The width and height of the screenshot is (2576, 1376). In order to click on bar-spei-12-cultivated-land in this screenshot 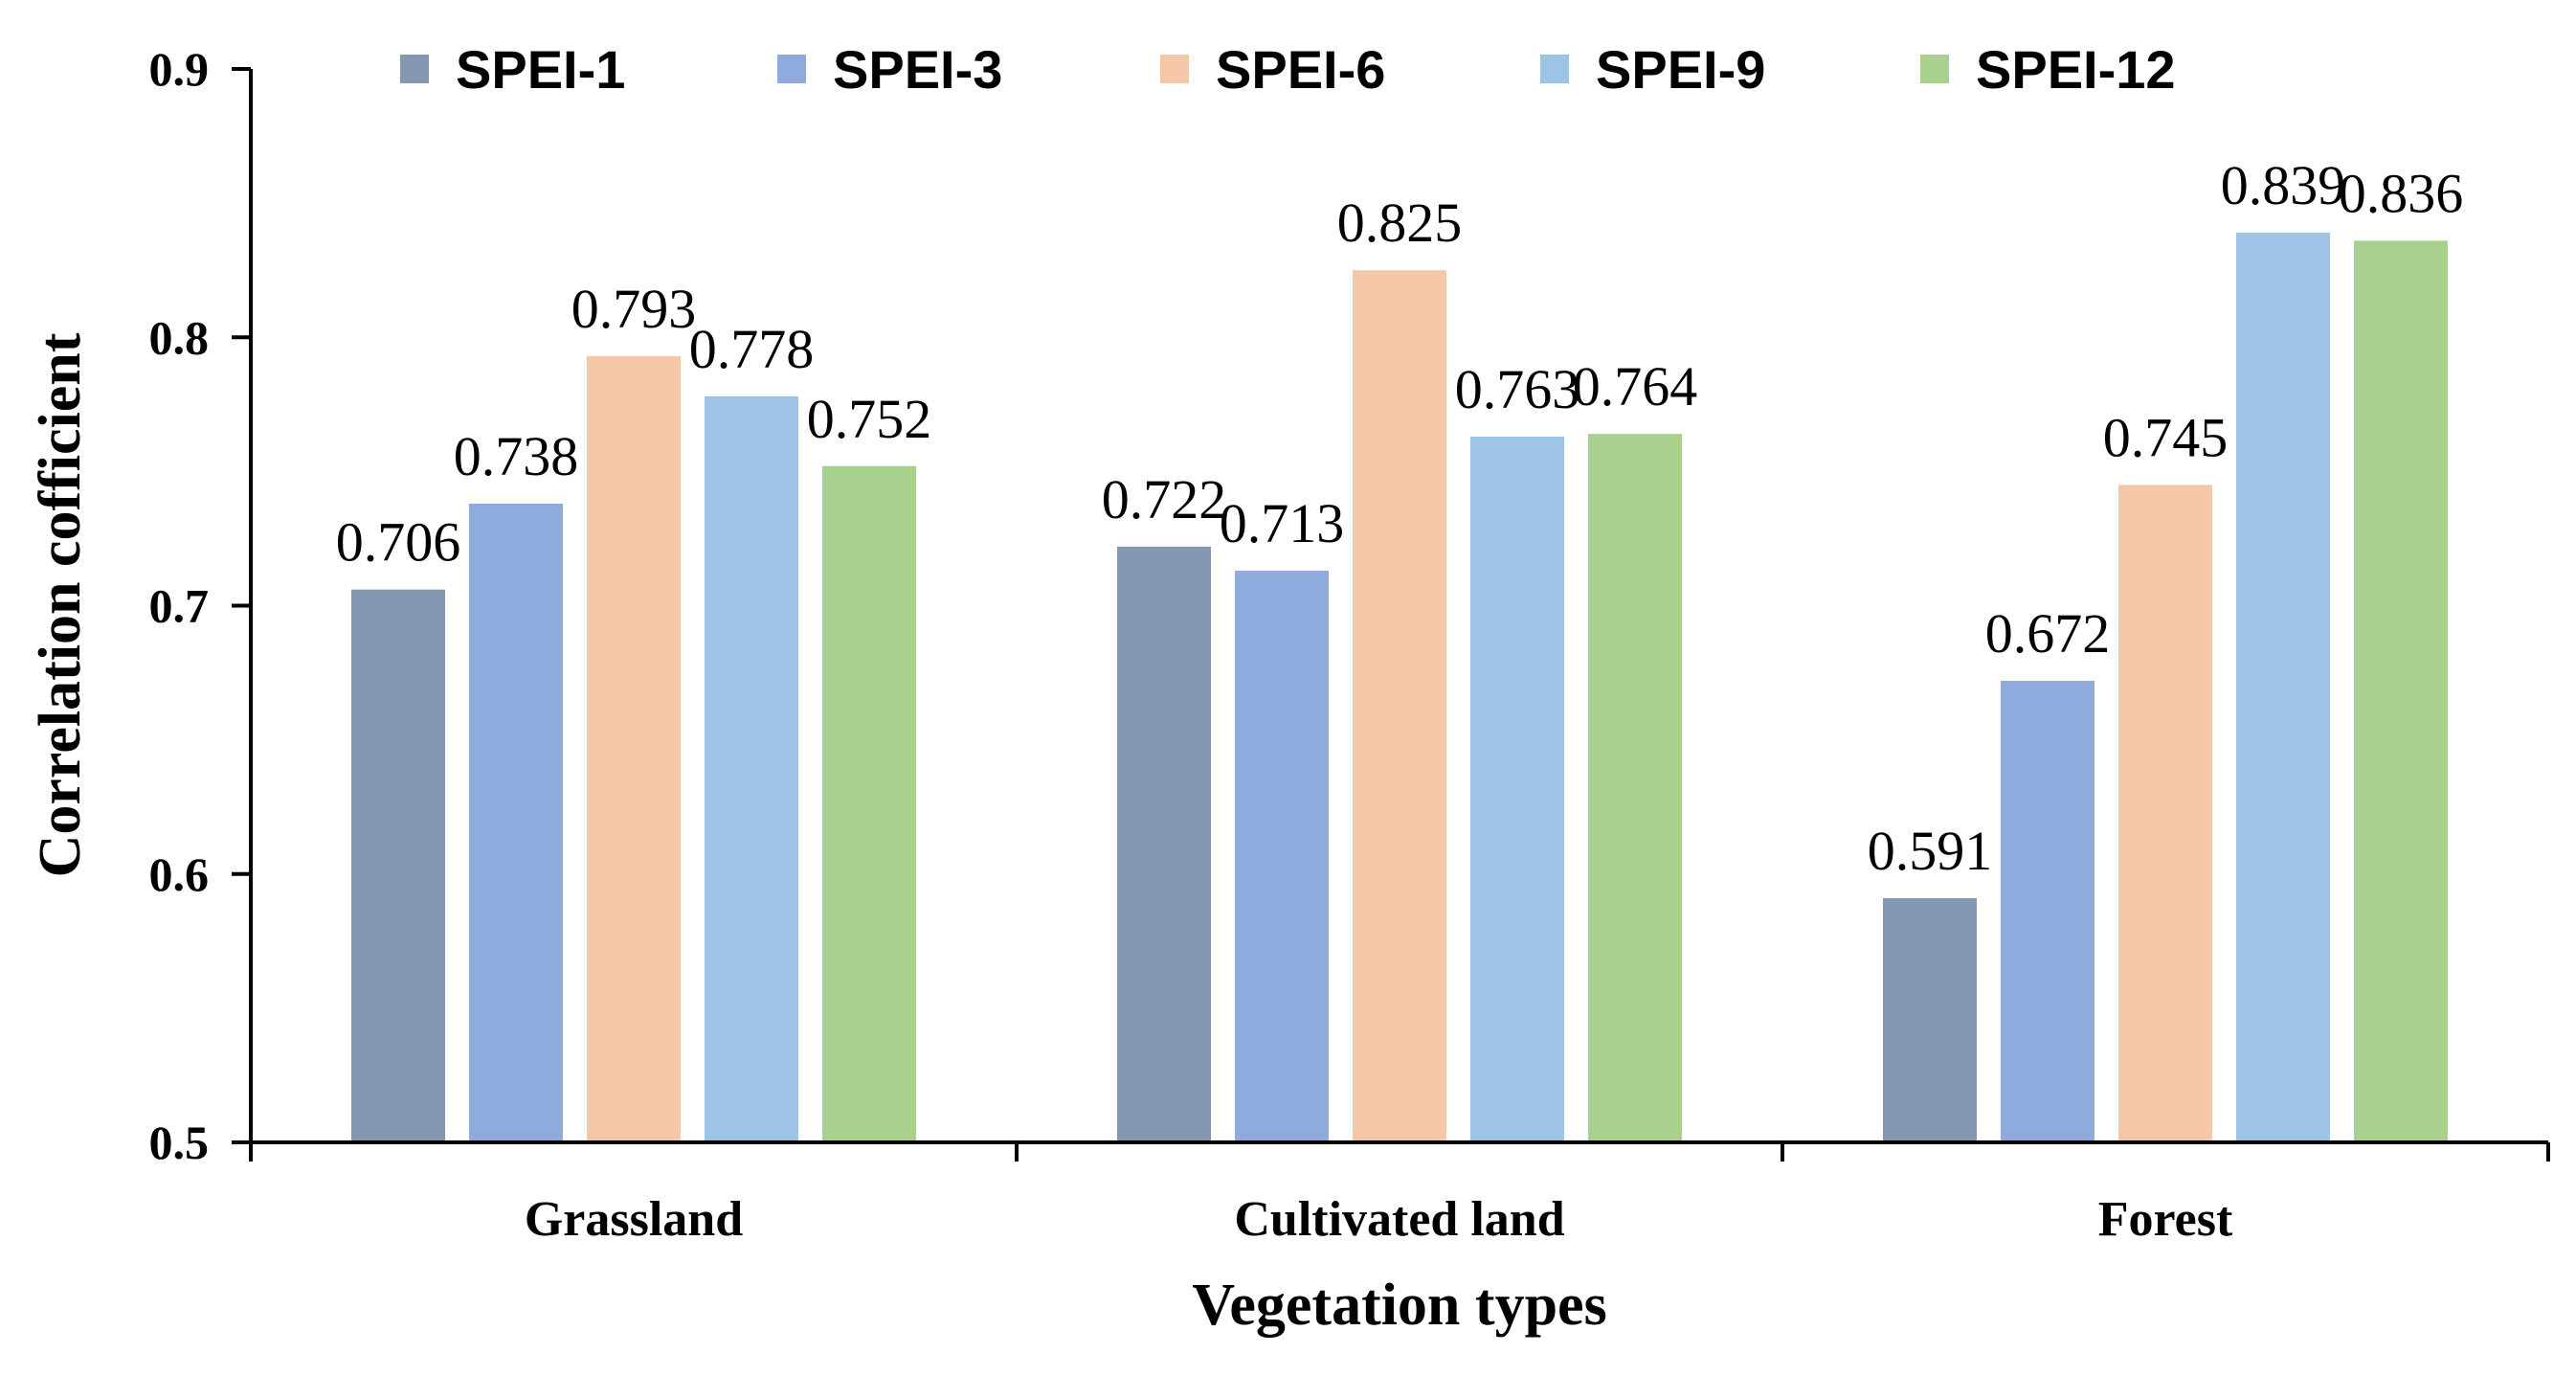, I will do `click(1635, 788)`.